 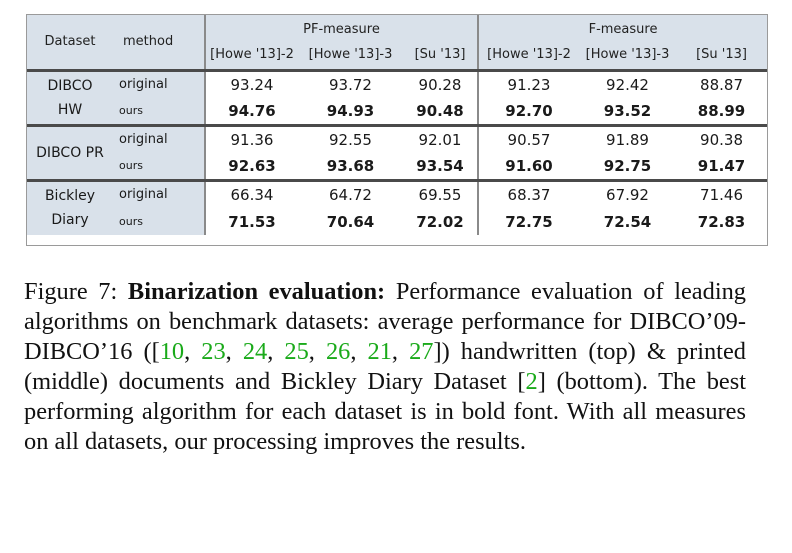 What do you see at coordinates (213, 351) in the screenshot?
I see `citation-link: 23` at bounding box center [213, 351].